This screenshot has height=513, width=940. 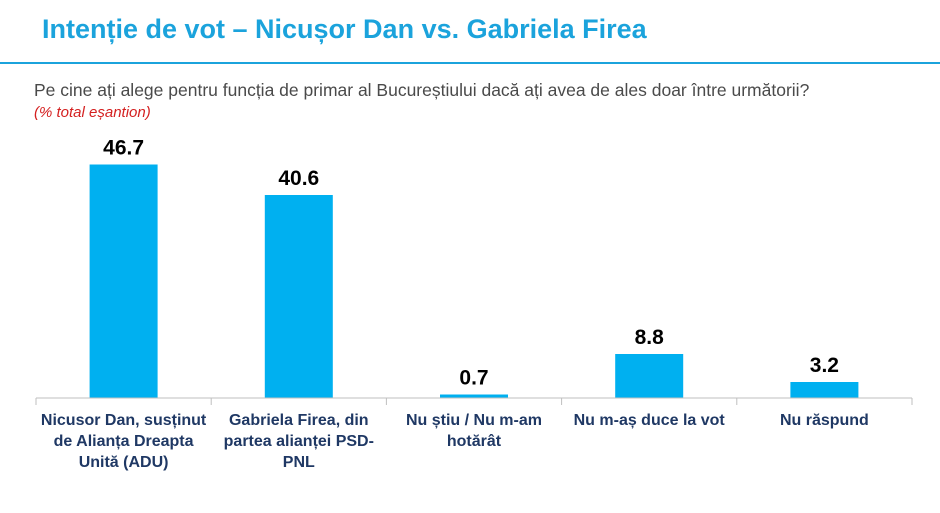 What do you see at coordinates (824, 420) in the screenshot?
I see `category-label: Nu răspund` at bounding box center [824, 420].